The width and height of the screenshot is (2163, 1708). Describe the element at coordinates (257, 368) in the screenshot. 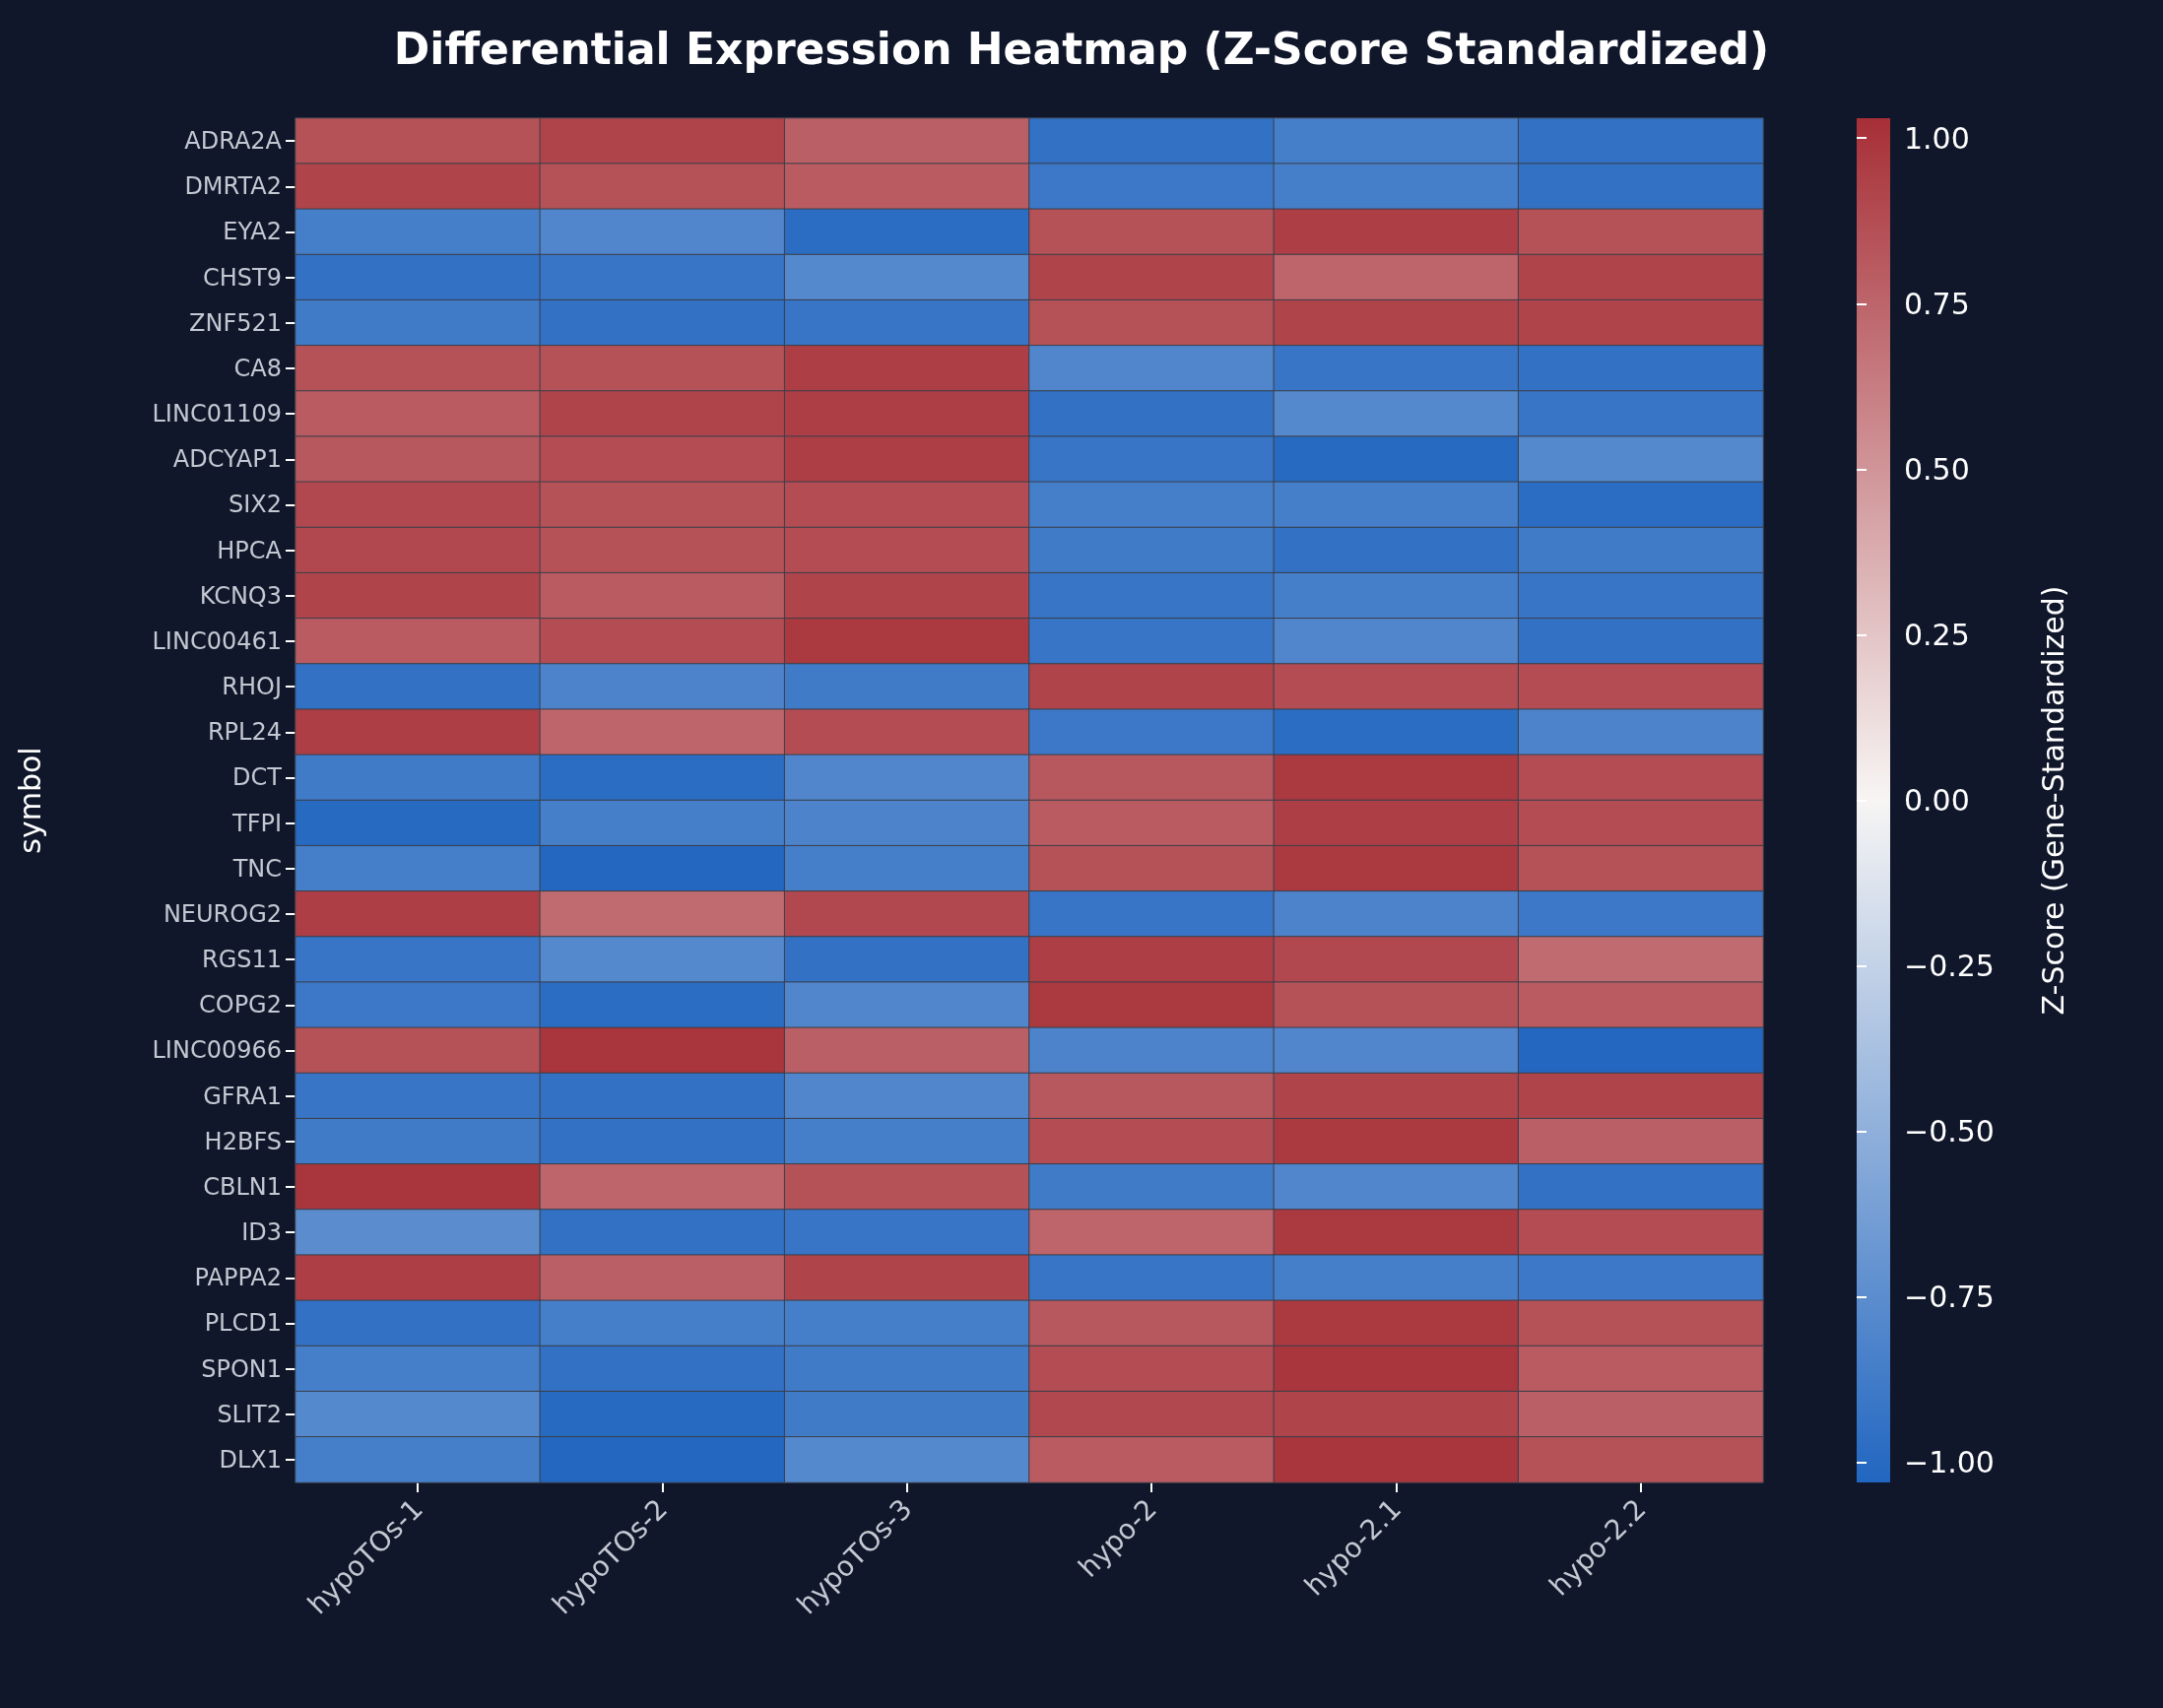

I see `y-tick-label: CA8` at that location.